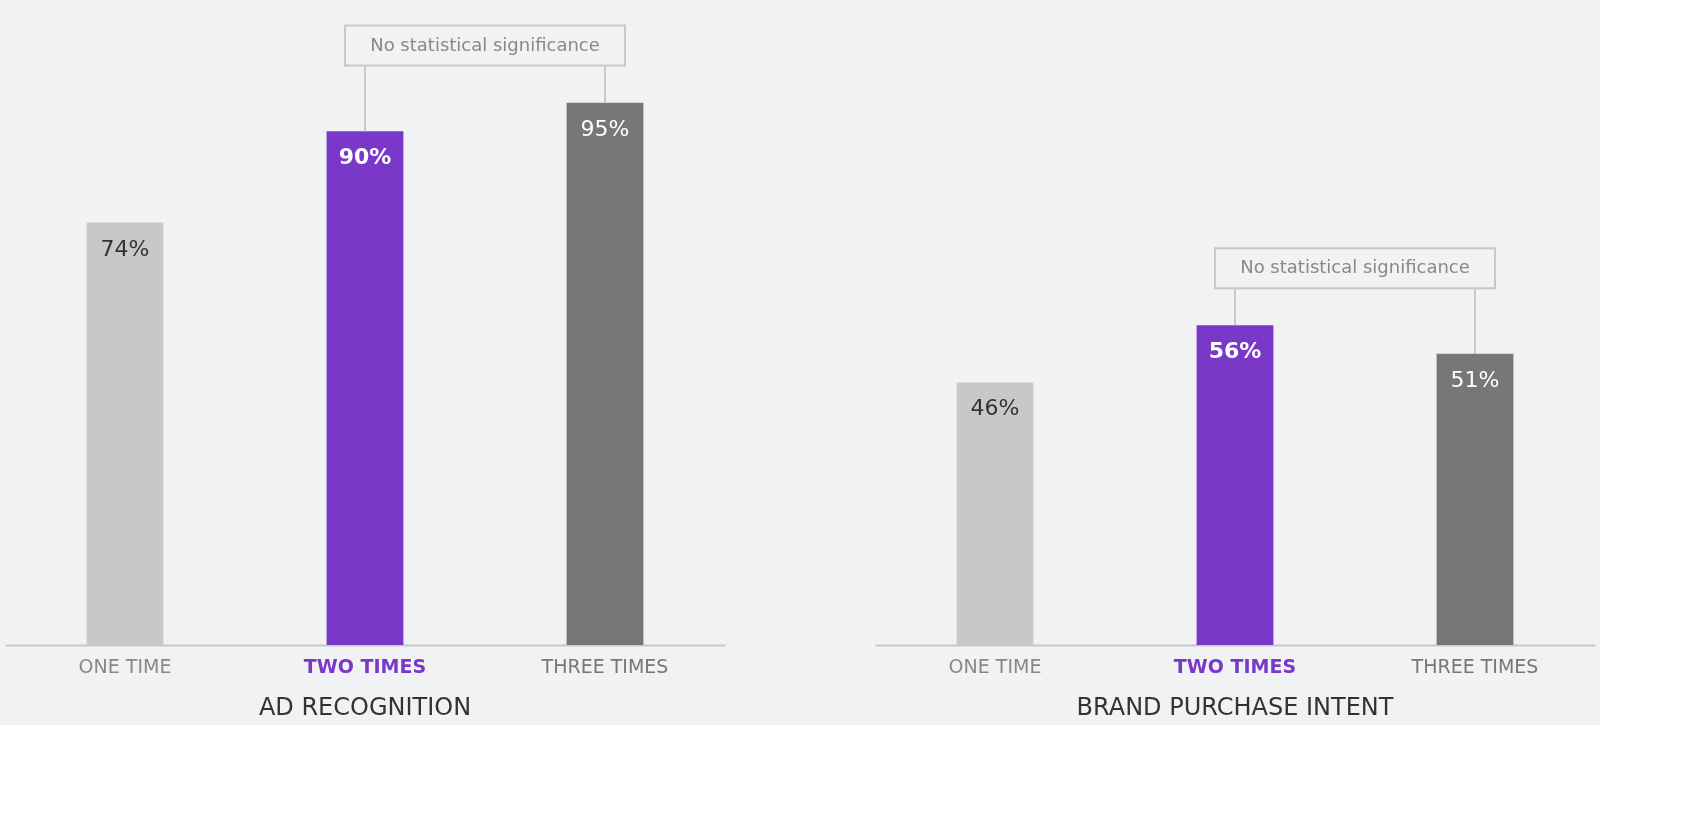  I want to click on data-label: 56%, so click(1235, 351).